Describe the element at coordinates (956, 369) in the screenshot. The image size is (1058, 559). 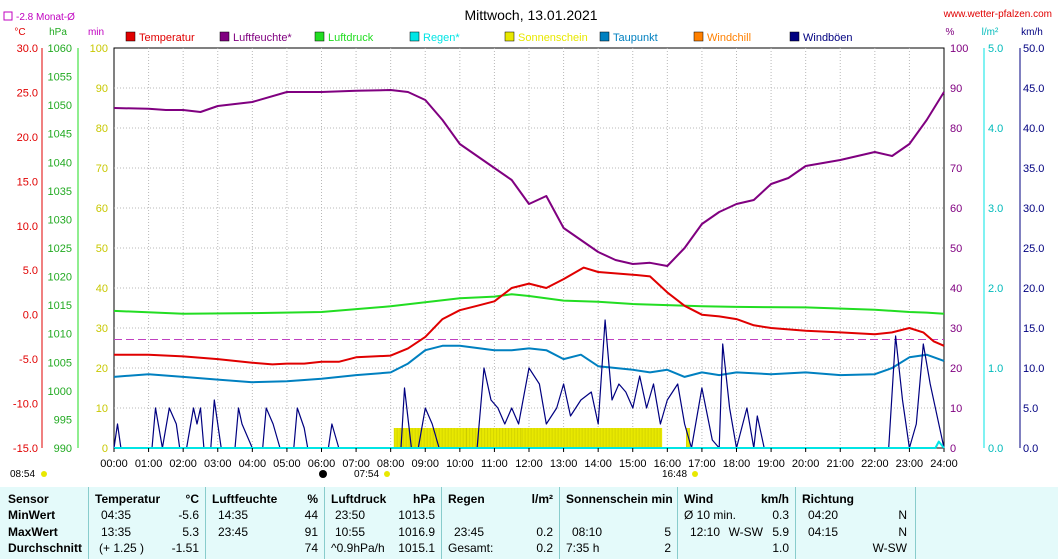
I see `hum-tick-label: 20` at that location.